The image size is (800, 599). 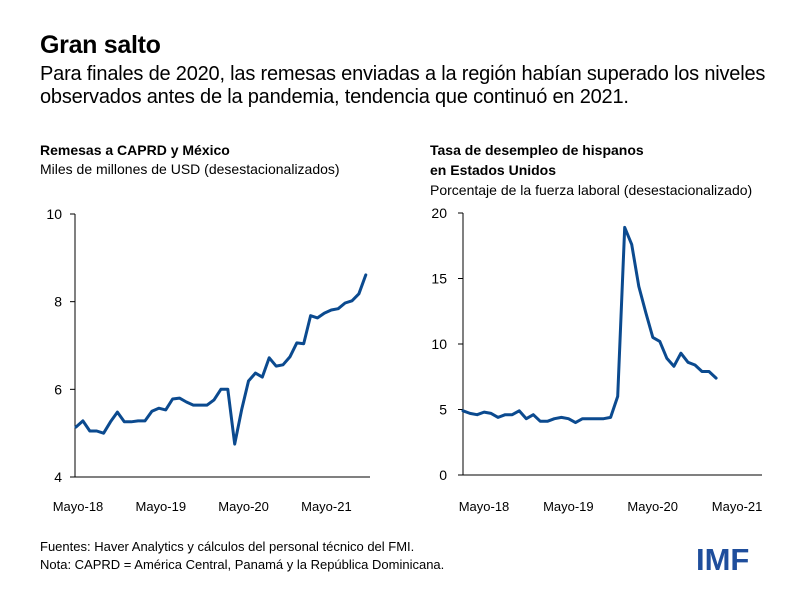 What do you see at coordinates (54, 214) in the screenshot?
I see `left-y-tick-label: 10` at bounding box center [54, 214].